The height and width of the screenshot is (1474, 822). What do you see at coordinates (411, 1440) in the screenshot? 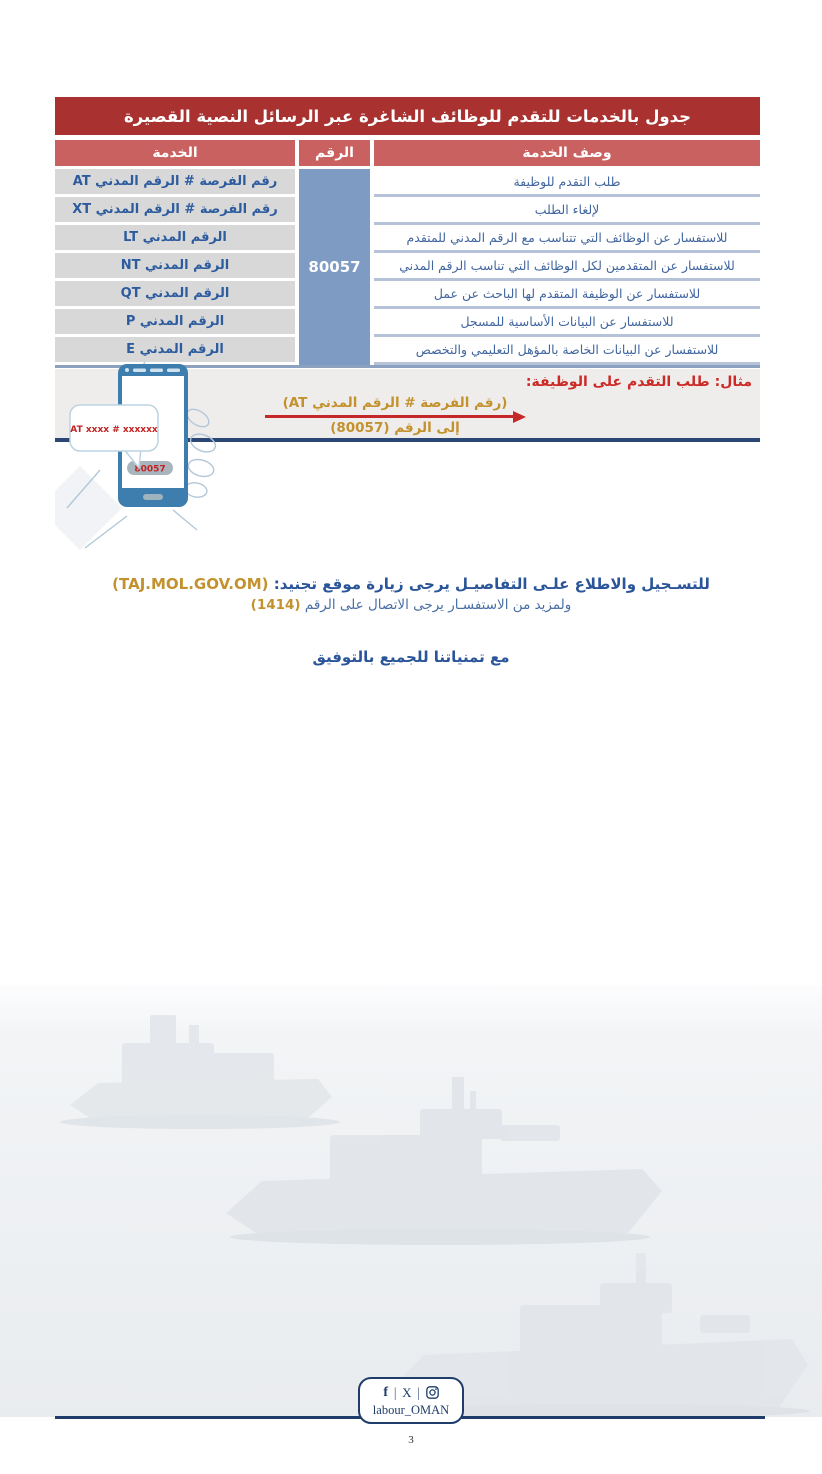
I see `page-number: 3` at bounding box center [411, 1440].